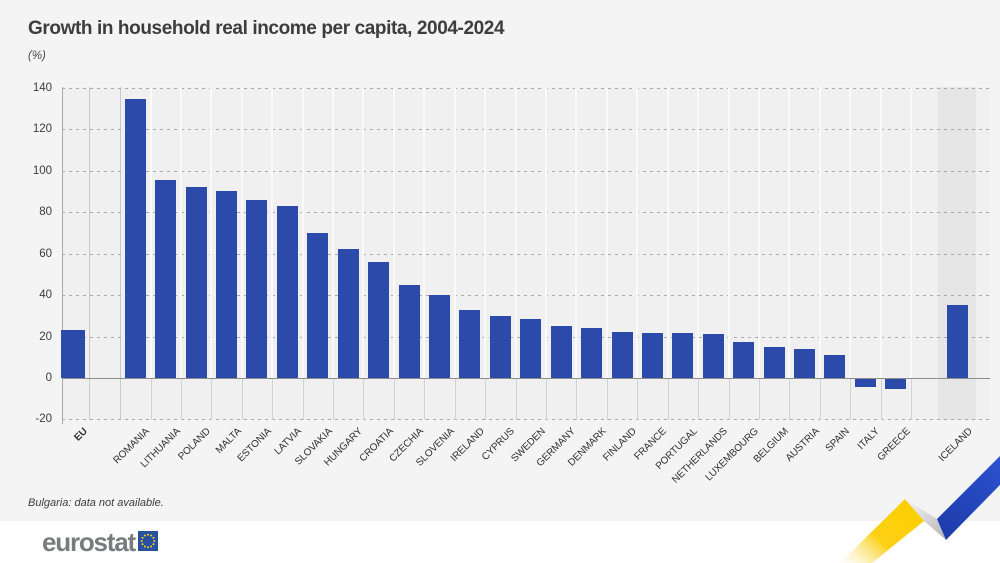  What do you see at coordinates (439, 336) in the screenshot?
I see `bar-slovenia` at bounding box center [439, 336].